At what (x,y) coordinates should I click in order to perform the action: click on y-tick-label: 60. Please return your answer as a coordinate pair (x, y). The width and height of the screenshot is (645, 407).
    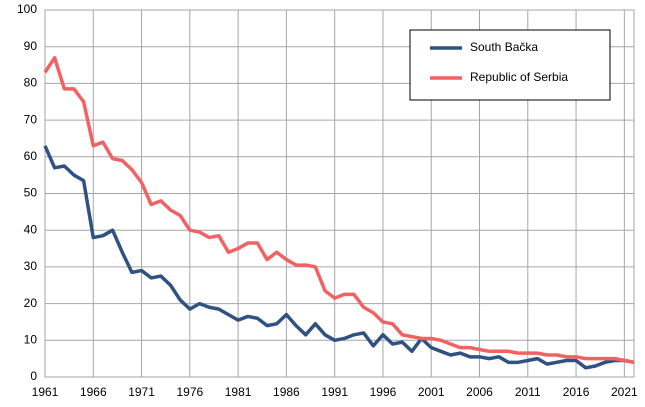
    Looking at the image, I should click on (31, 156).